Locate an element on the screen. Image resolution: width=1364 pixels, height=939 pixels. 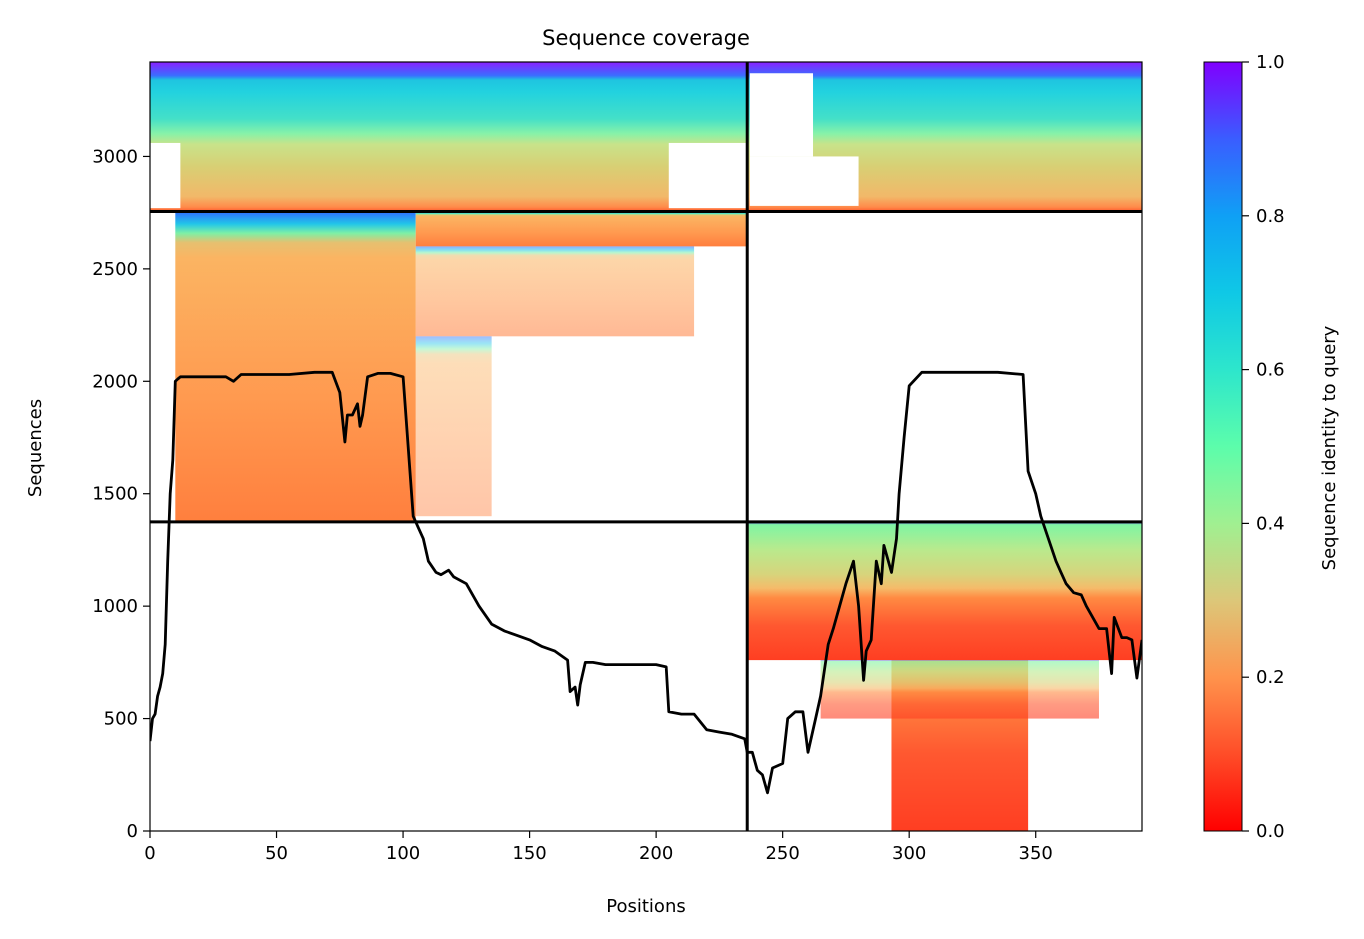
colorbar-label: Sequence identity to query is located at coordinates (1329, 447).